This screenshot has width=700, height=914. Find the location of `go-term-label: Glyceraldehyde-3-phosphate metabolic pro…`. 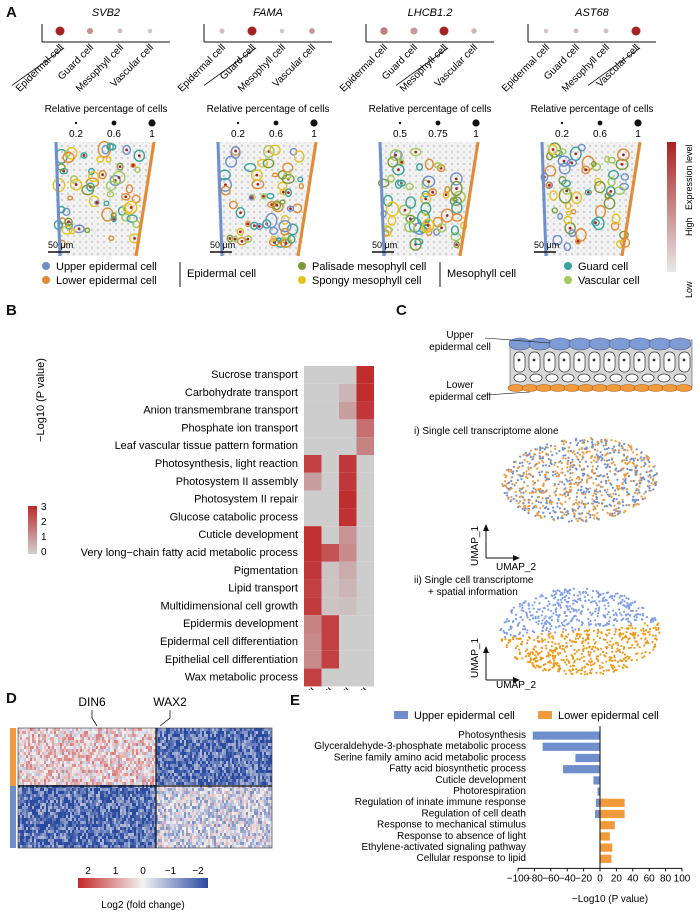

go-term-label: Glyceraldehyde-3-phosphate metabolic pro… is located at coordinates (420, 746).